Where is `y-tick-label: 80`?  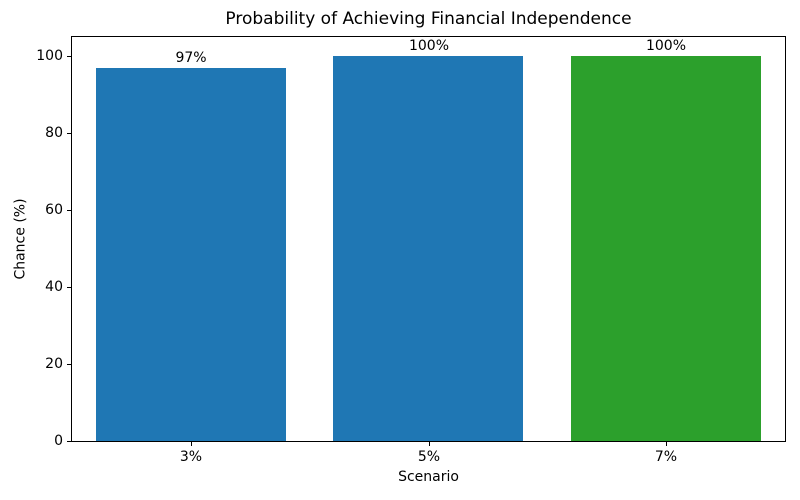 y-tick-label: 80 is located at coordinates (54, 133).